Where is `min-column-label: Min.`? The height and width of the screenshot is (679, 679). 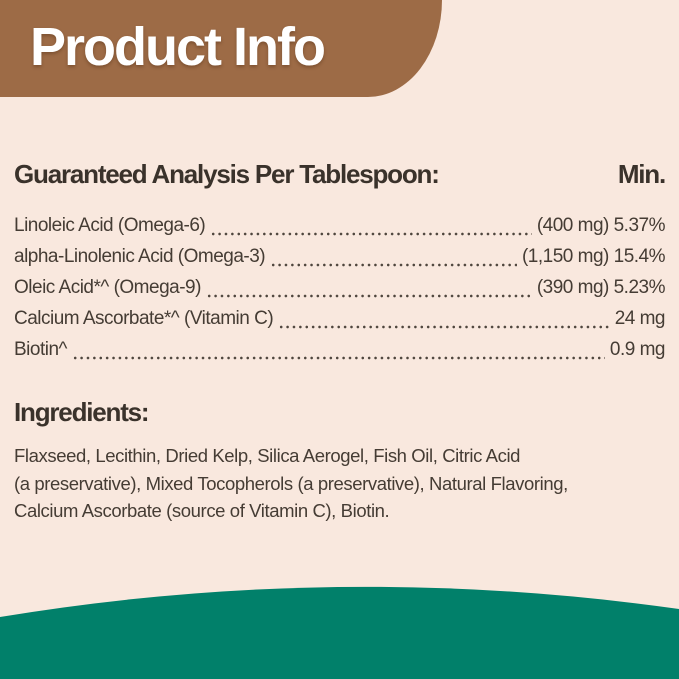
min-column-label: Min. is located at coordinates (641, 174).